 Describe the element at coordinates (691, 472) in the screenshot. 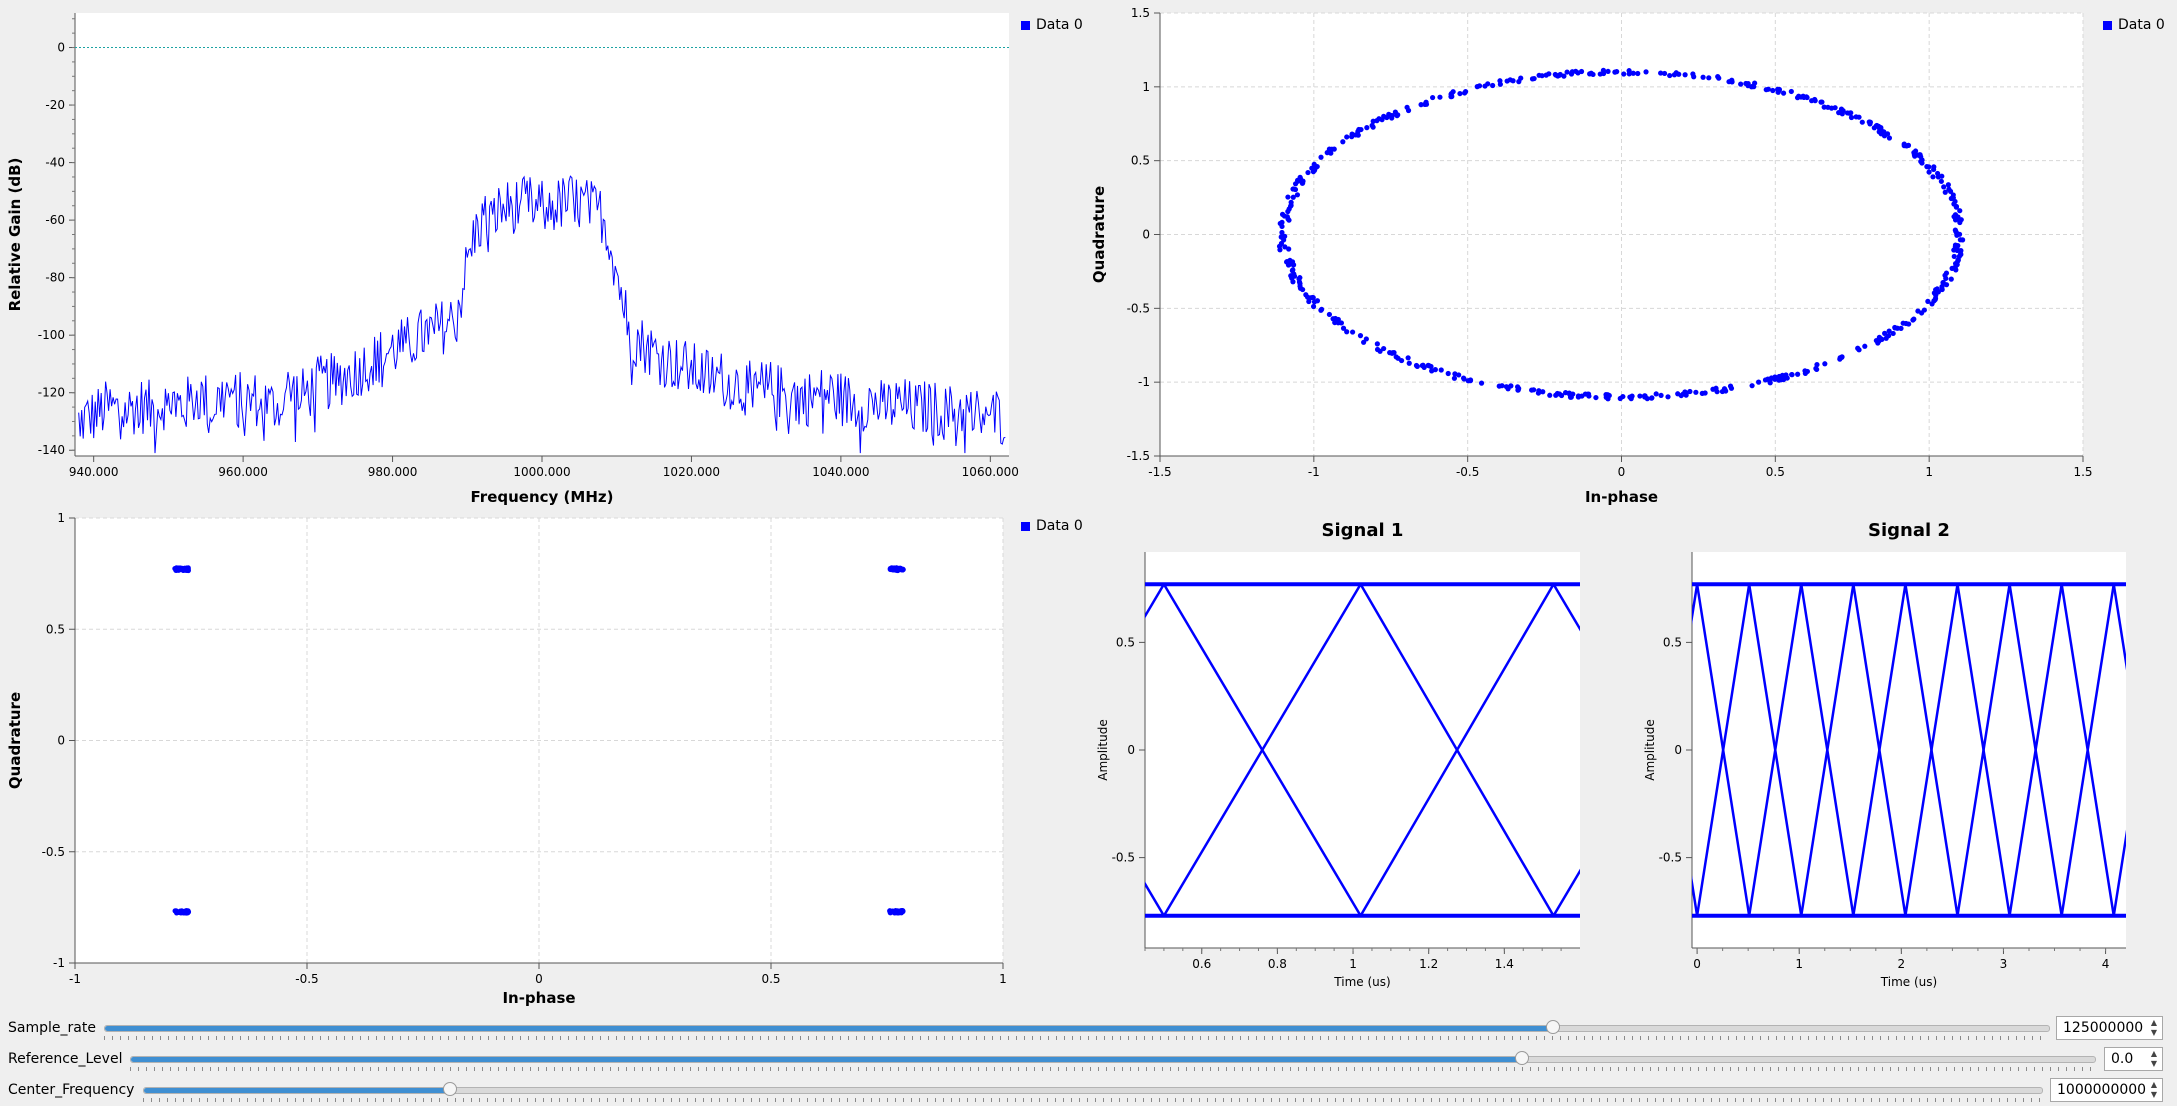

I see `x-tick-label: 1020.000` at that location.